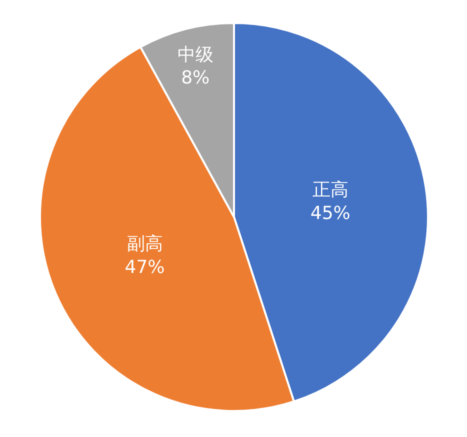 The width and height of the screenshot is (467, 437). Describe the element at coordinates (330, 213) in the screenshot. I see `data-label: 45%` at that location.